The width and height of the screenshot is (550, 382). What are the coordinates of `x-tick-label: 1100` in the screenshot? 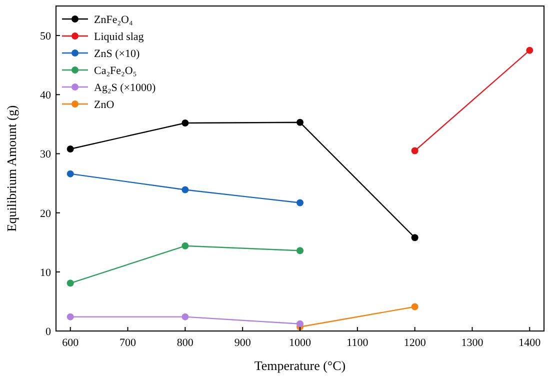 It's located at (357, 343).